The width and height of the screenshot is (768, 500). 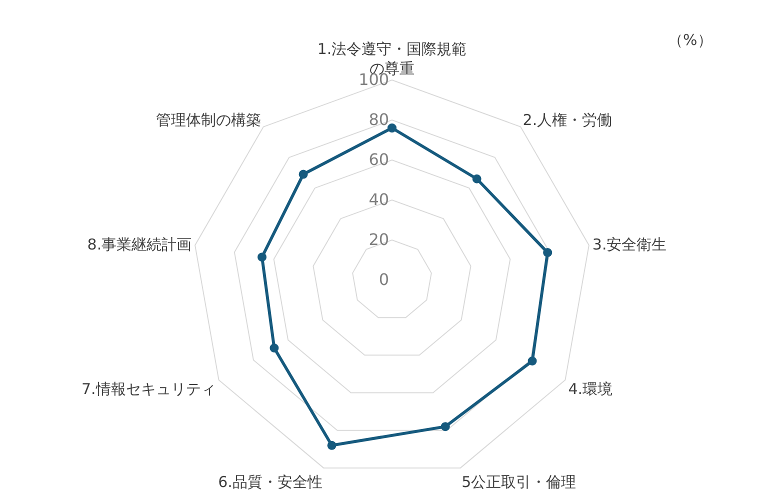 What do you see at coordinates (519, 482) in the screenshot?
I see `spoke-label: 5公正取引・倫理` at bounding box center [519, 482].